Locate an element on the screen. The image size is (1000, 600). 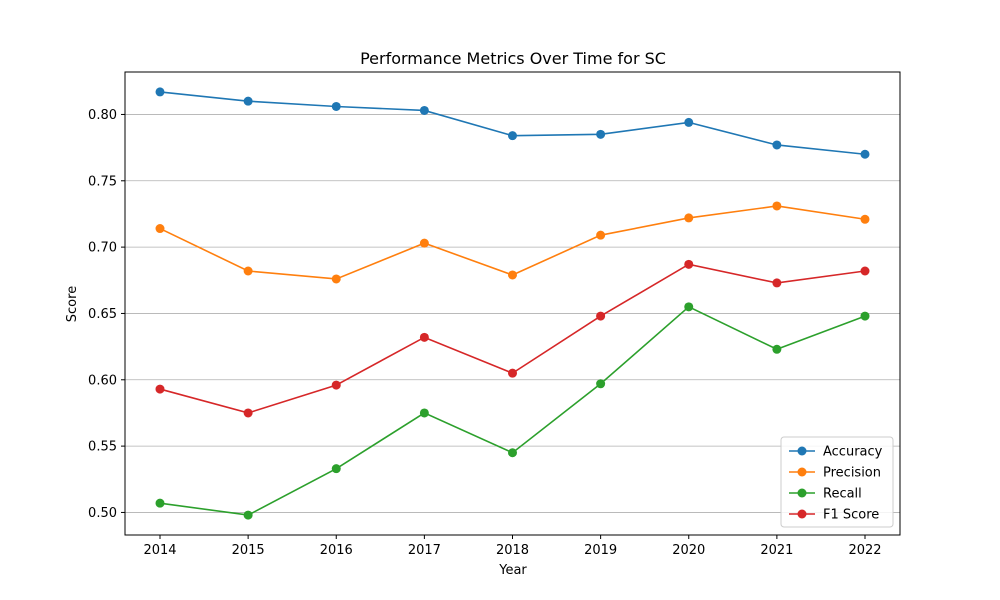
series-accuracy is located at coordinates (512, 123).